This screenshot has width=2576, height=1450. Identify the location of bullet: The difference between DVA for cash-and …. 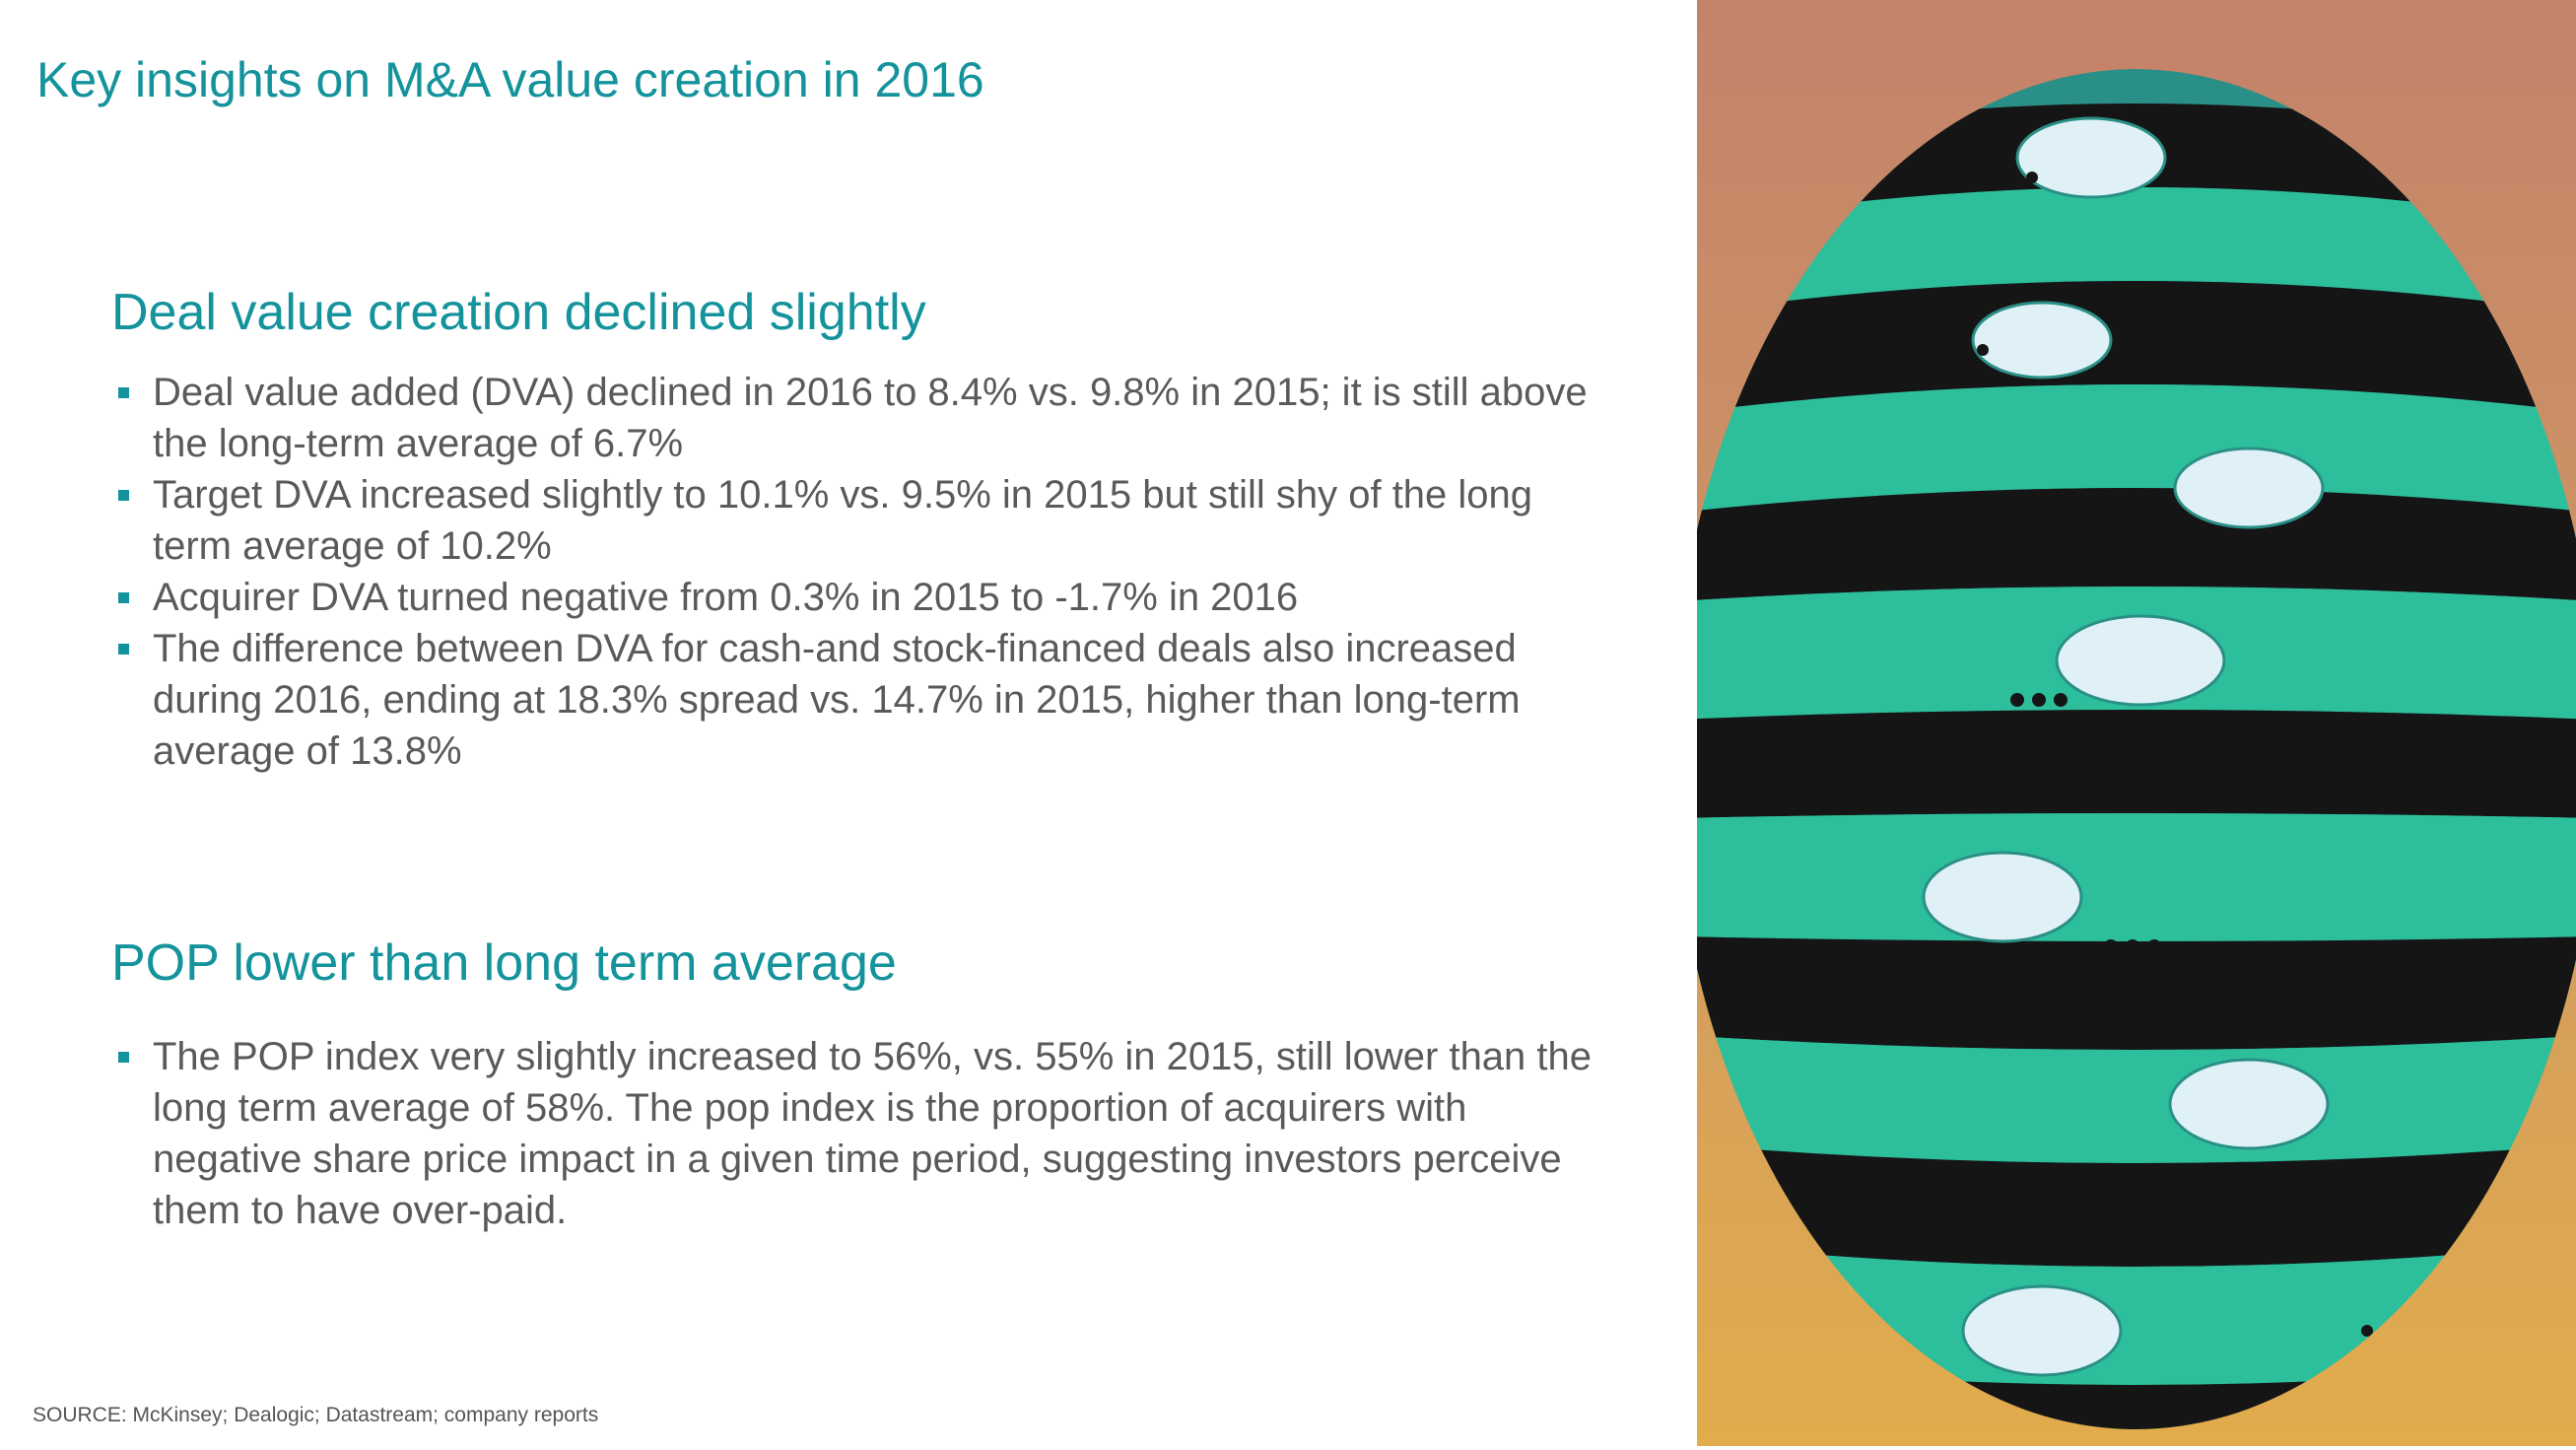
(859, 700).